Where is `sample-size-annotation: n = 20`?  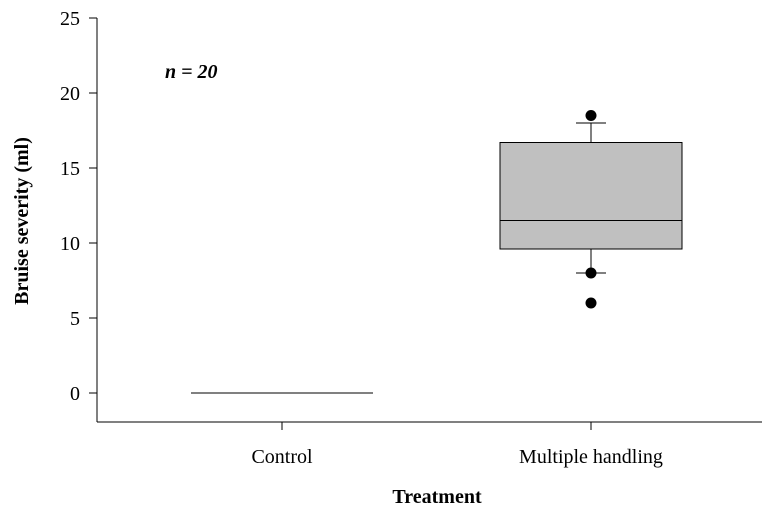
sample-size-annotation: n = 20 is located at coordinates (191, 72).